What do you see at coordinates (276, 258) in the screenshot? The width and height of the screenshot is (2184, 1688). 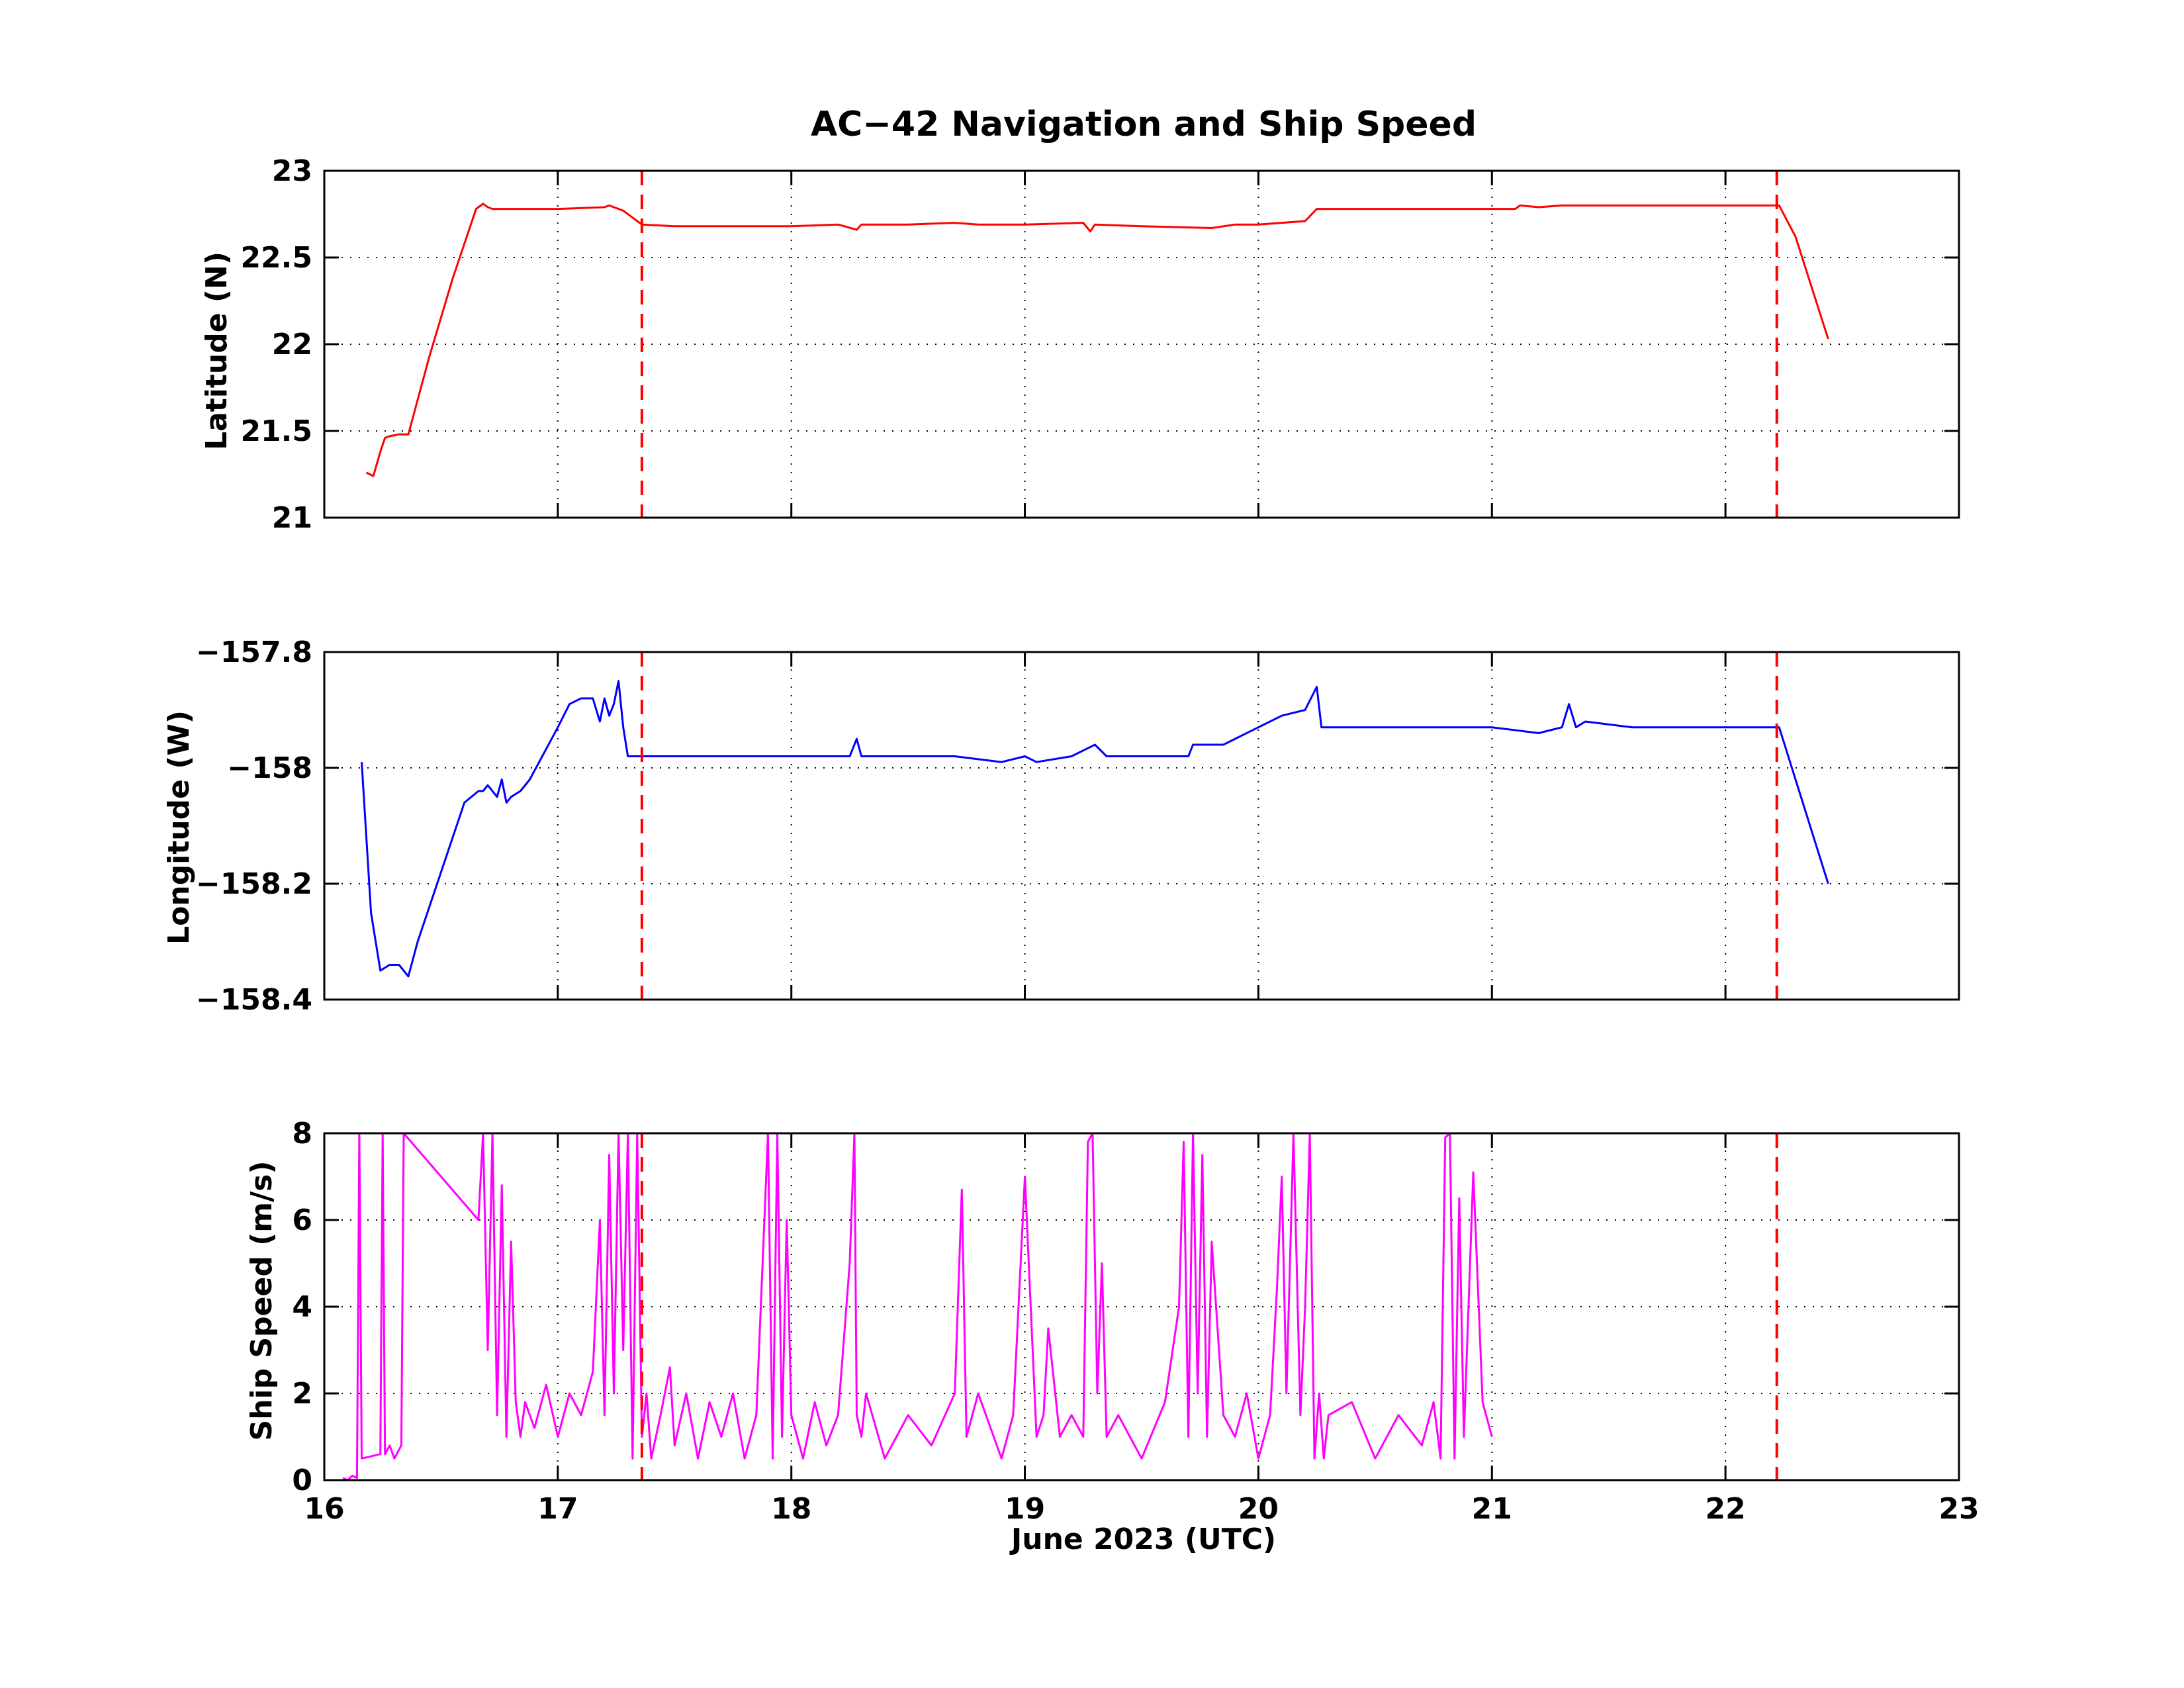 I see `y-tick-label: 22.5` at bounding box center [276, 258].